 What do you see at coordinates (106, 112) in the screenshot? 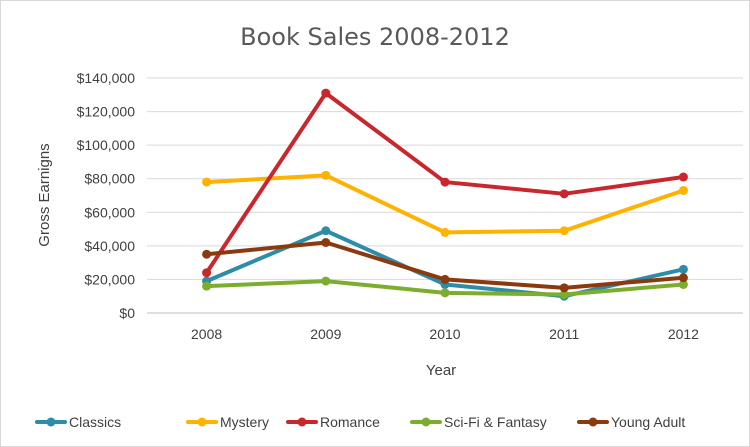
I see `y-tick-label: $120,000` at bounding box center [106, 112].